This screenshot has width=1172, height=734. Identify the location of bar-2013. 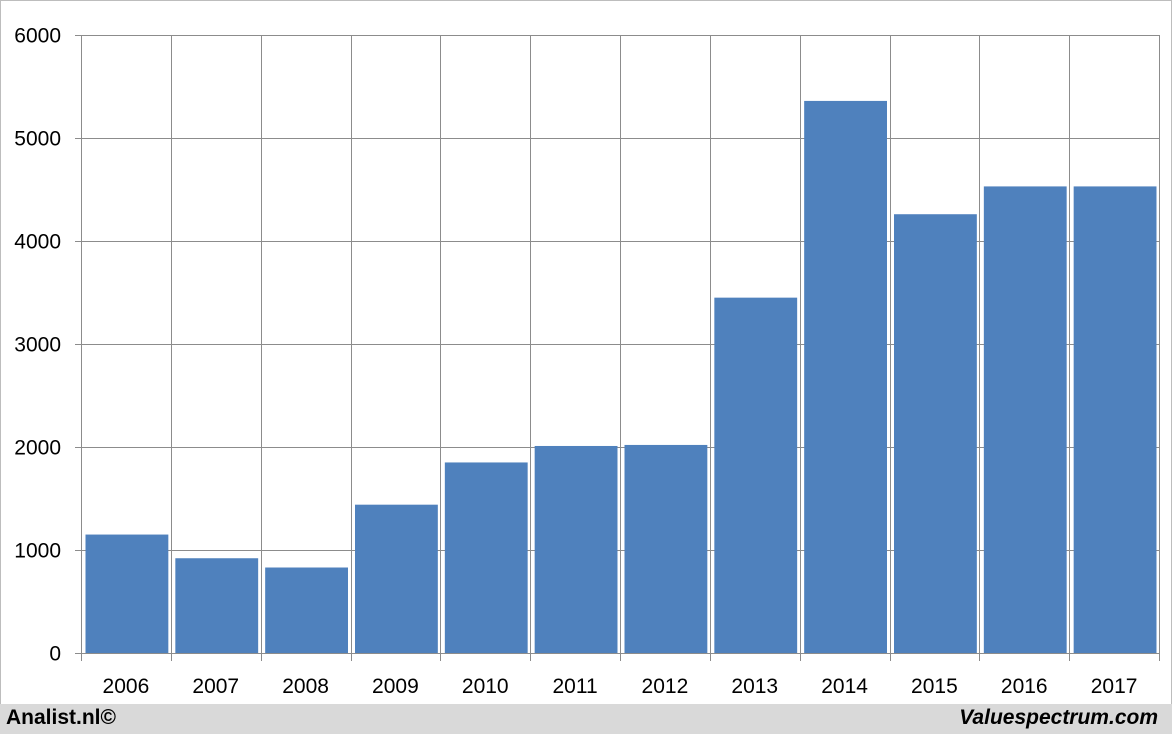
(756, 475).